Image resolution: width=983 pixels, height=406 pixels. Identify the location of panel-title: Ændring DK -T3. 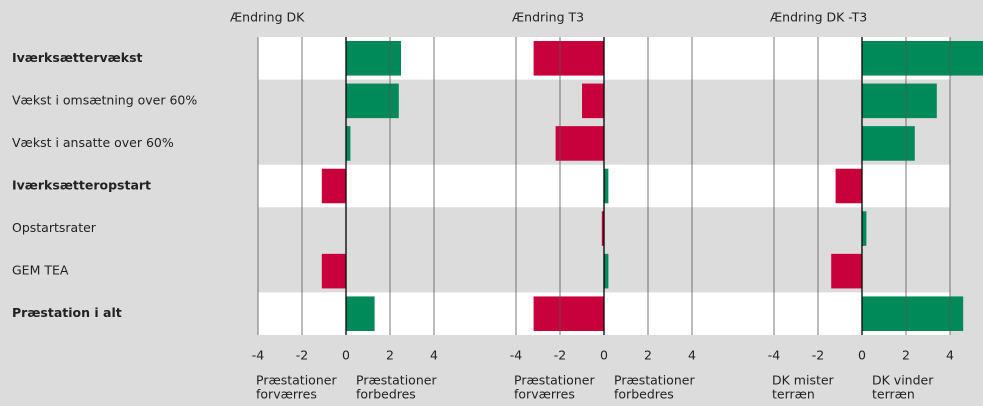
(818, 17).